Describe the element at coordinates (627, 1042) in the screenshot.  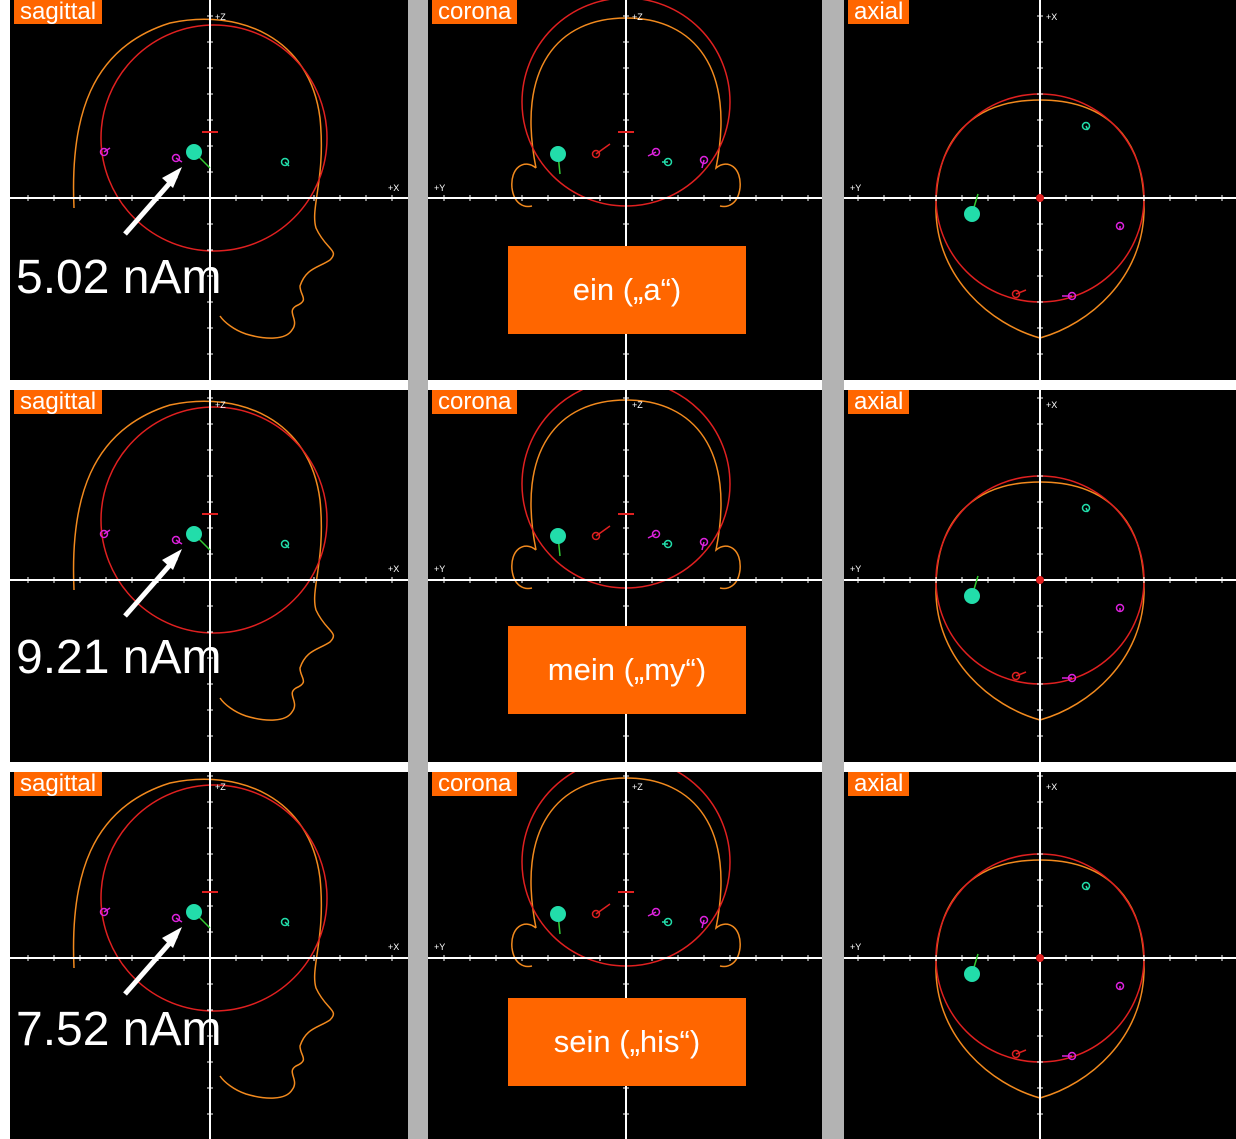
I see `word-condition-box: sein („his“)` at that location.